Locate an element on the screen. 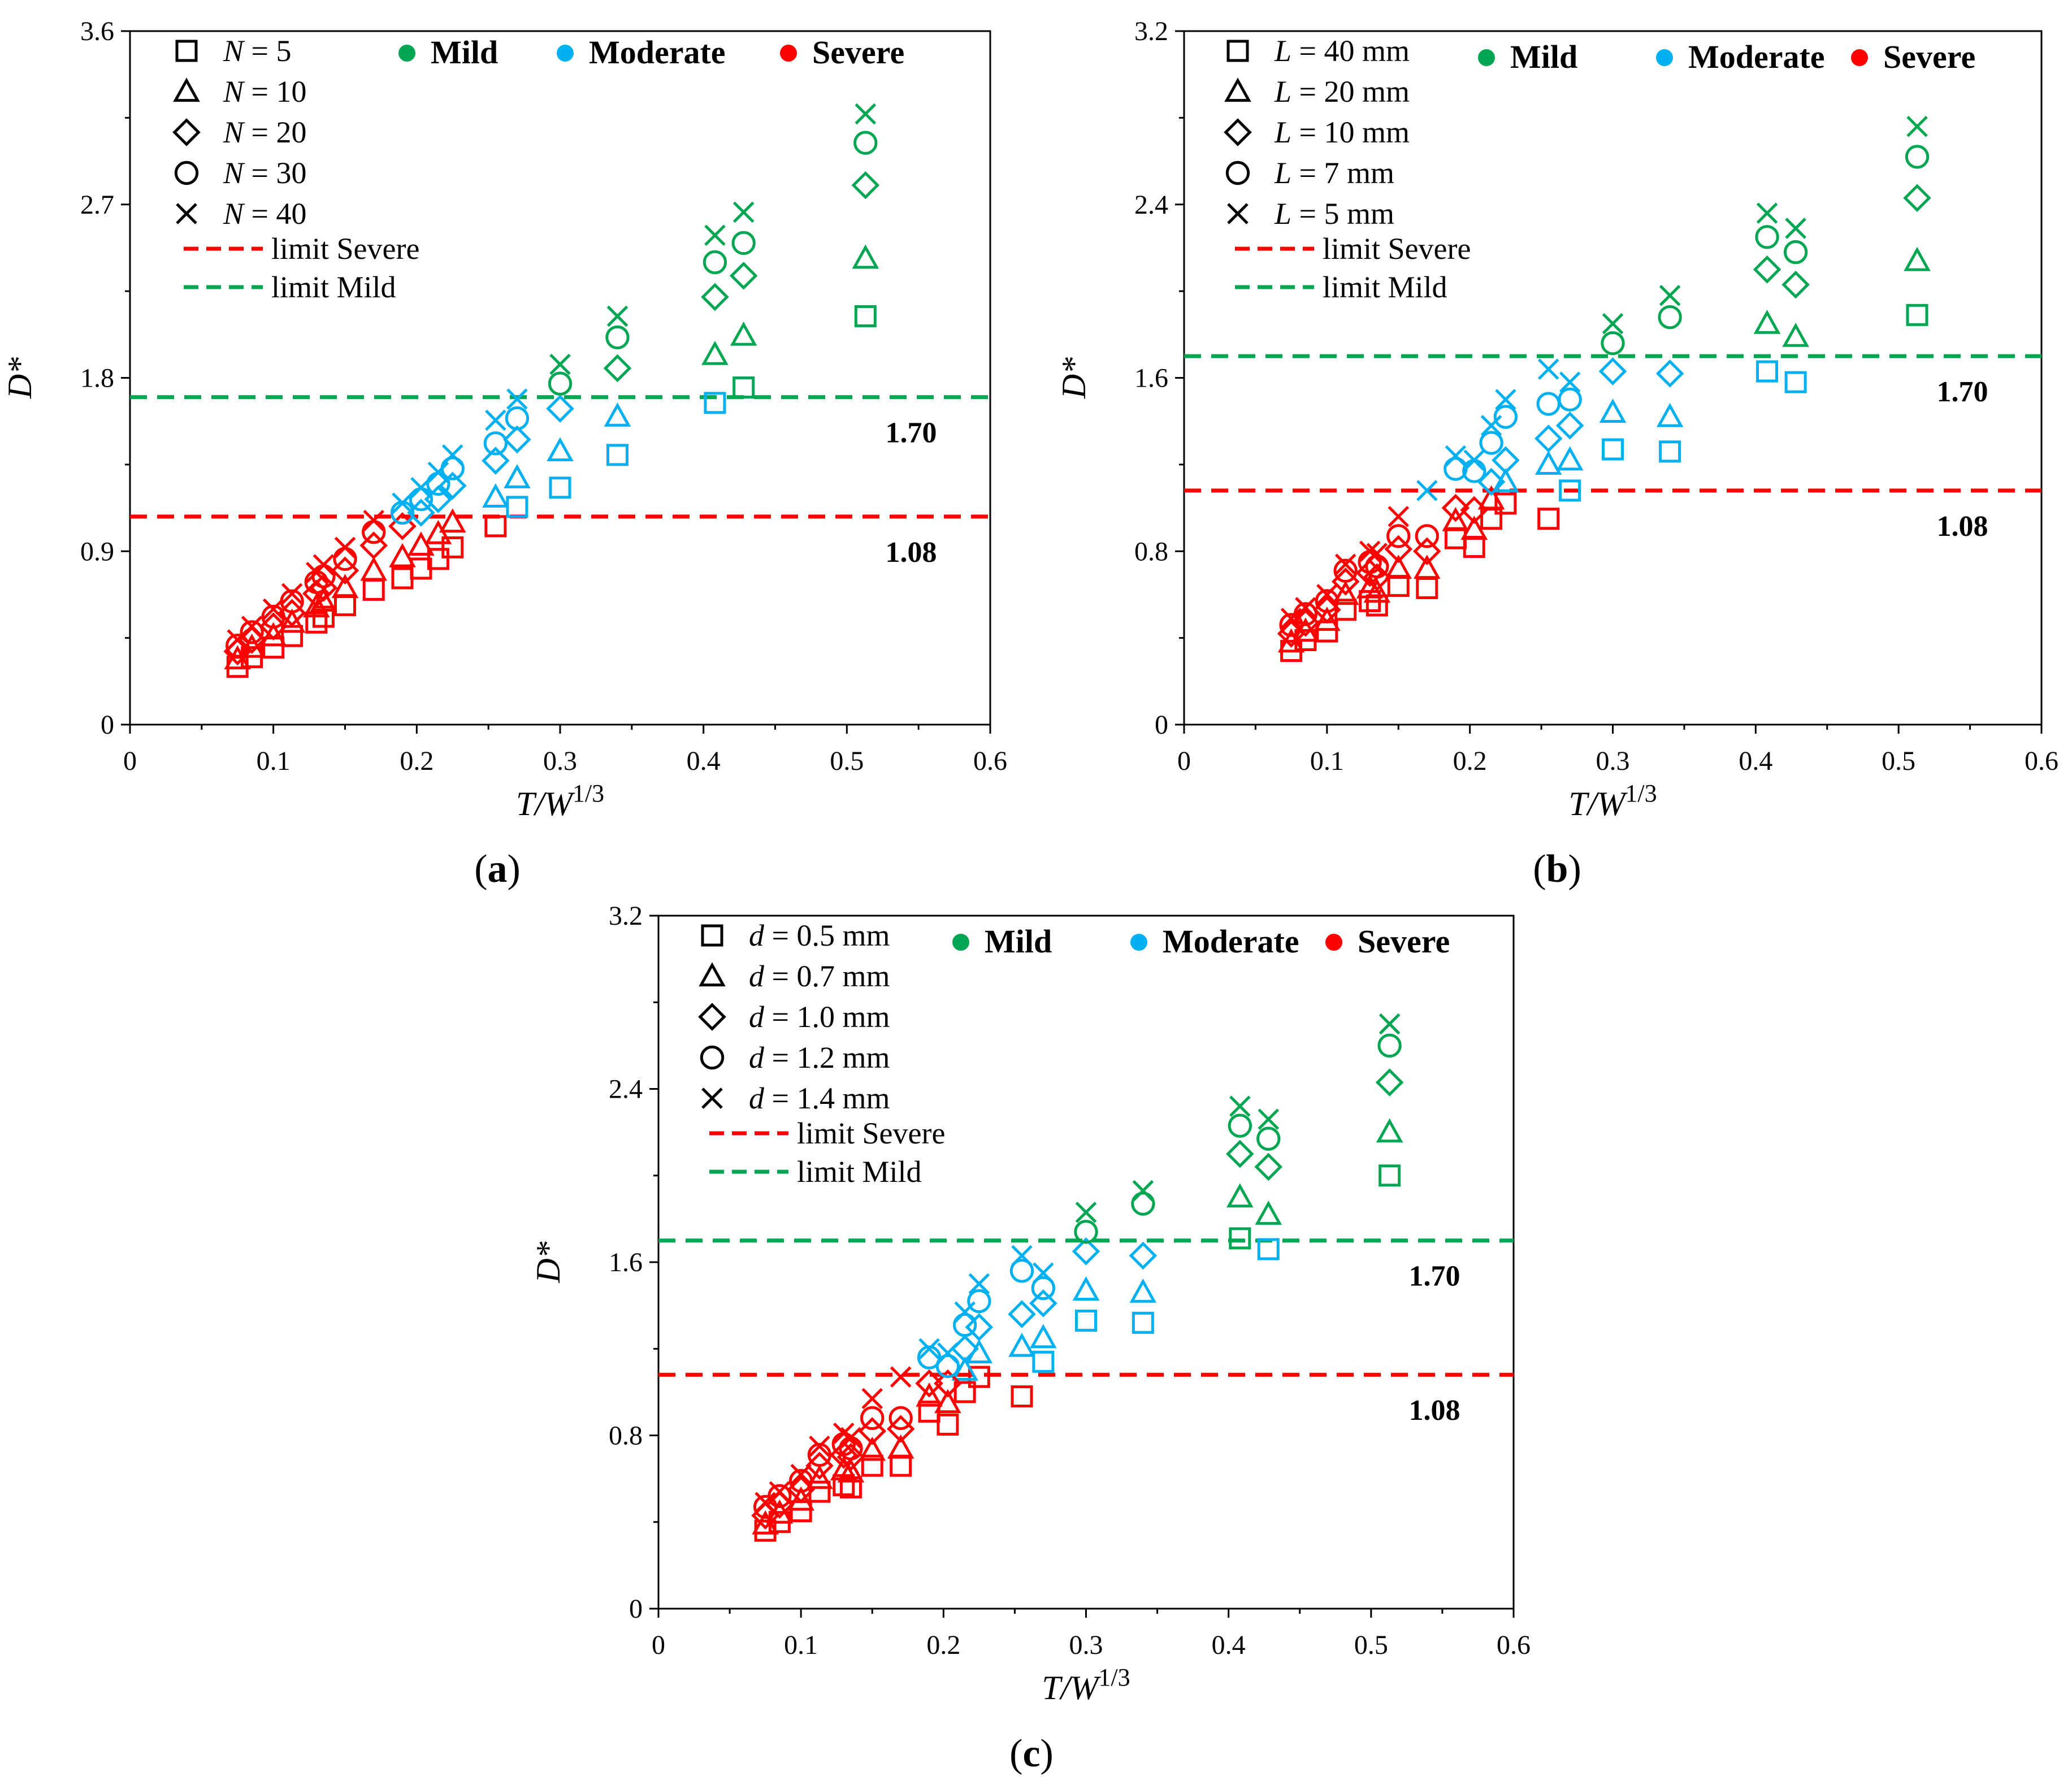  legend-marker-cross is located at coordinates (712, 1098).